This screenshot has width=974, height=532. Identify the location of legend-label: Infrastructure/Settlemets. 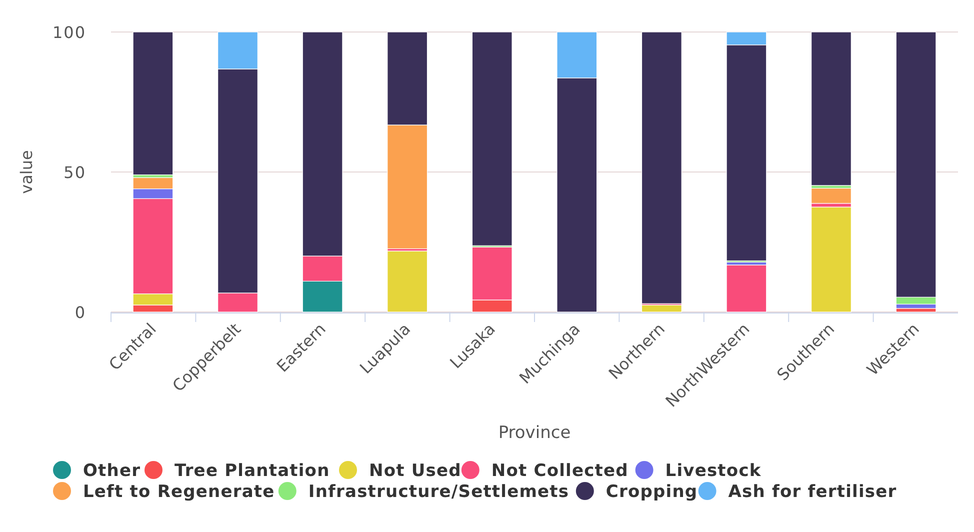
(439, 492).